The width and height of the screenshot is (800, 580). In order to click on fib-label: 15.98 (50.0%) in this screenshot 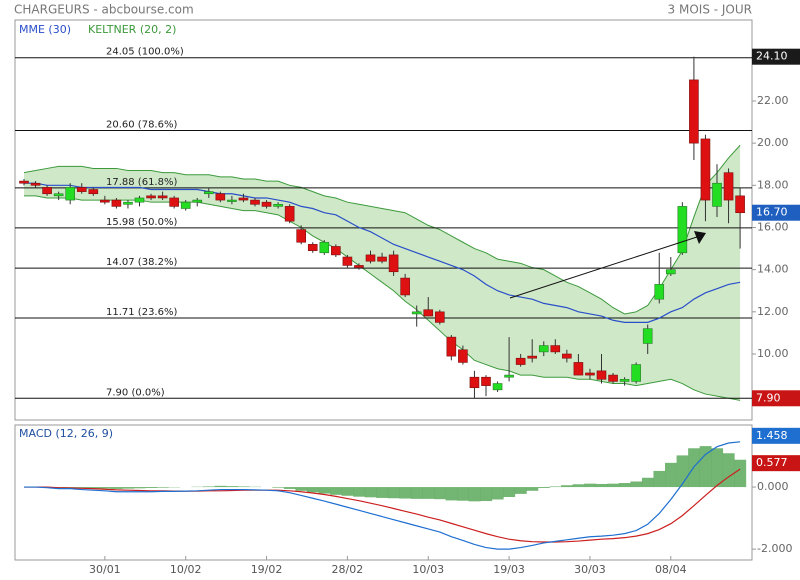, I will do `click(141, 222)`.